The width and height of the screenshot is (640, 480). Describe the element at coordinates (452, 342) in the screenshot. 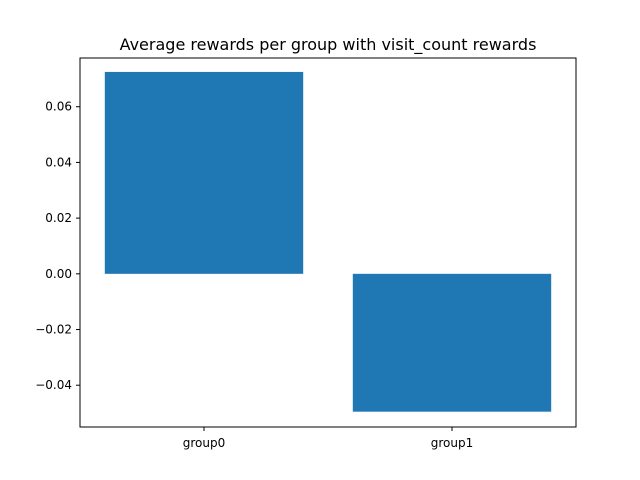

I see `bar-group1` at that location.